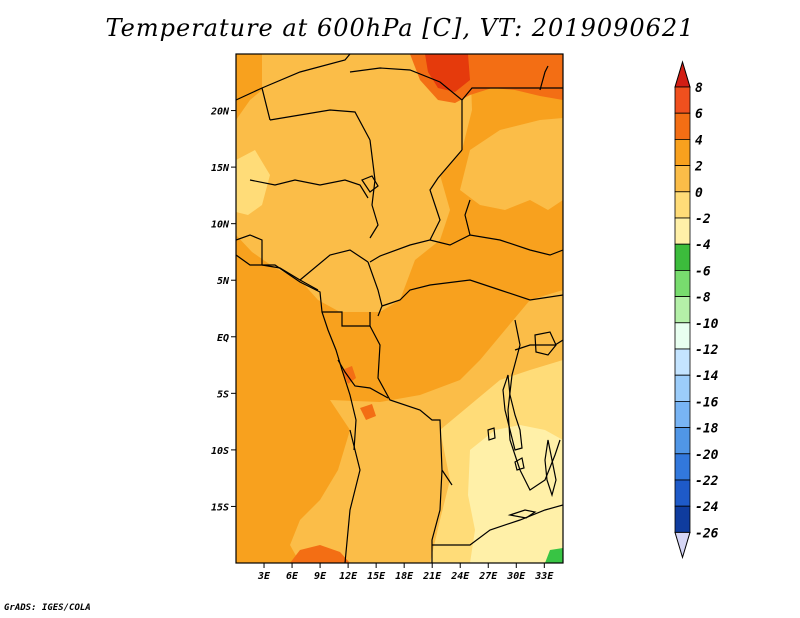 The height and width of the screenshot is (618, 800). What do you see at coordinates (223, 281) in the screenshot?
I see `lat-tick-label: 5N` at bounding box center [223, 281].